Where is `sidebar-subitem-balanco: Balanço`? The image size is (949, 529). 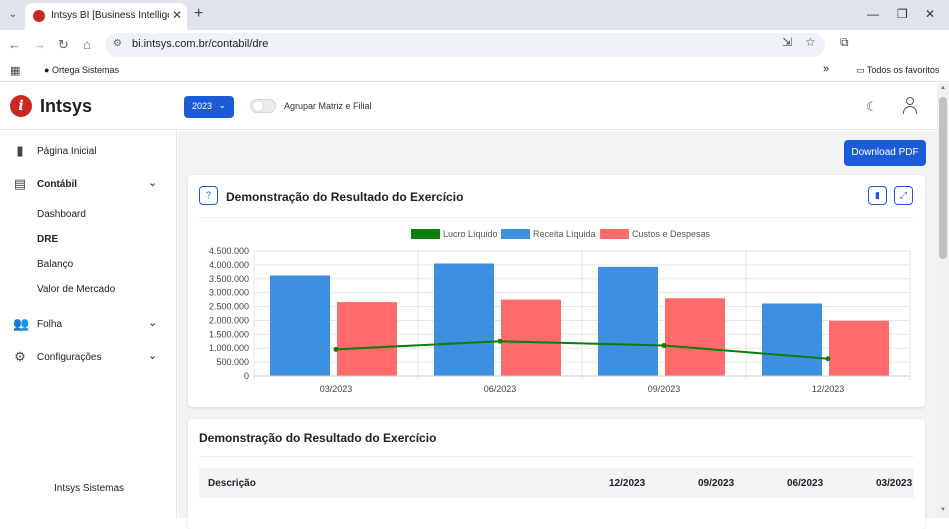
sidebar-subitem-balanco: Balanço is located at coordinates (55, 264).